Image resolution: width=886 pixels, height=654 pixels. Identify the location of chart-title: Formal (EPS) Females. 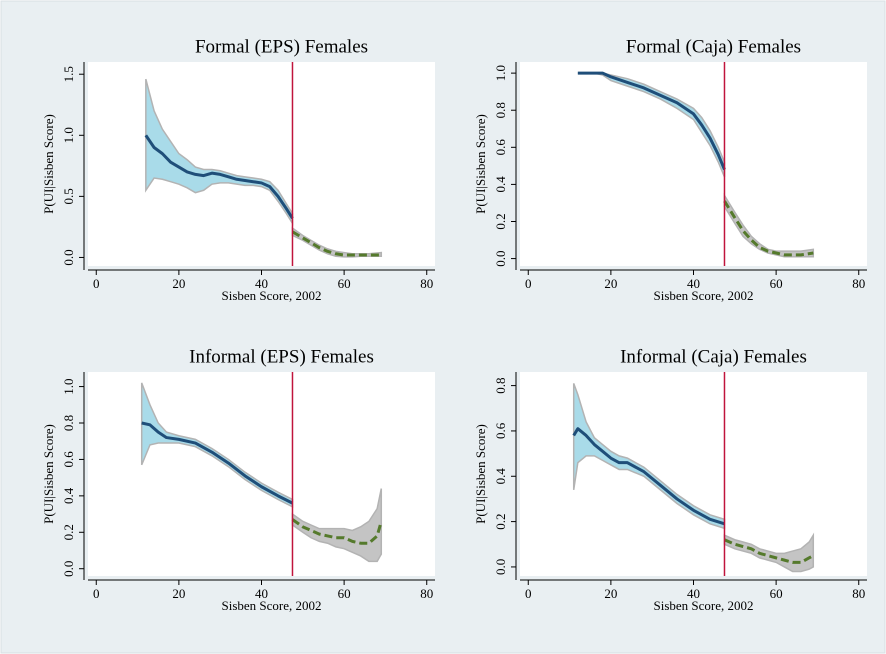
(281, 46).